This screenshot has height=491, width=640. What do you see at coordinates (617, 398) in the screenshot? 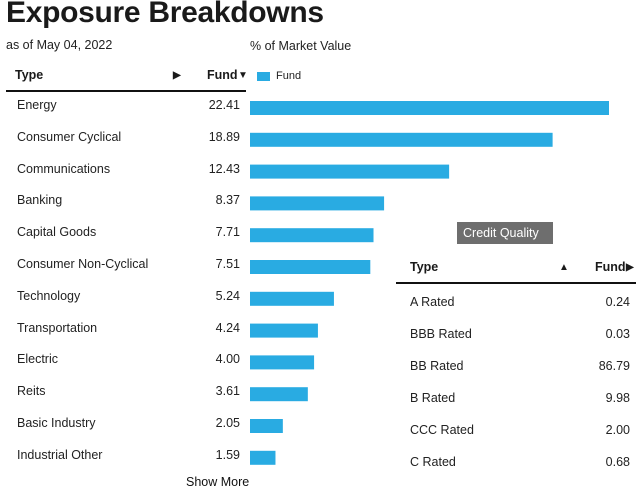
I see `cq-row-value: 9.98` at bounding box center [617, 398].